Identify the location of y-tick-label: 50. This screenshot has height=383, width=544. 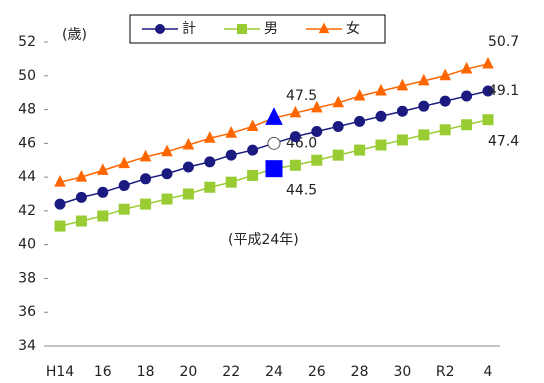
(27, 76).